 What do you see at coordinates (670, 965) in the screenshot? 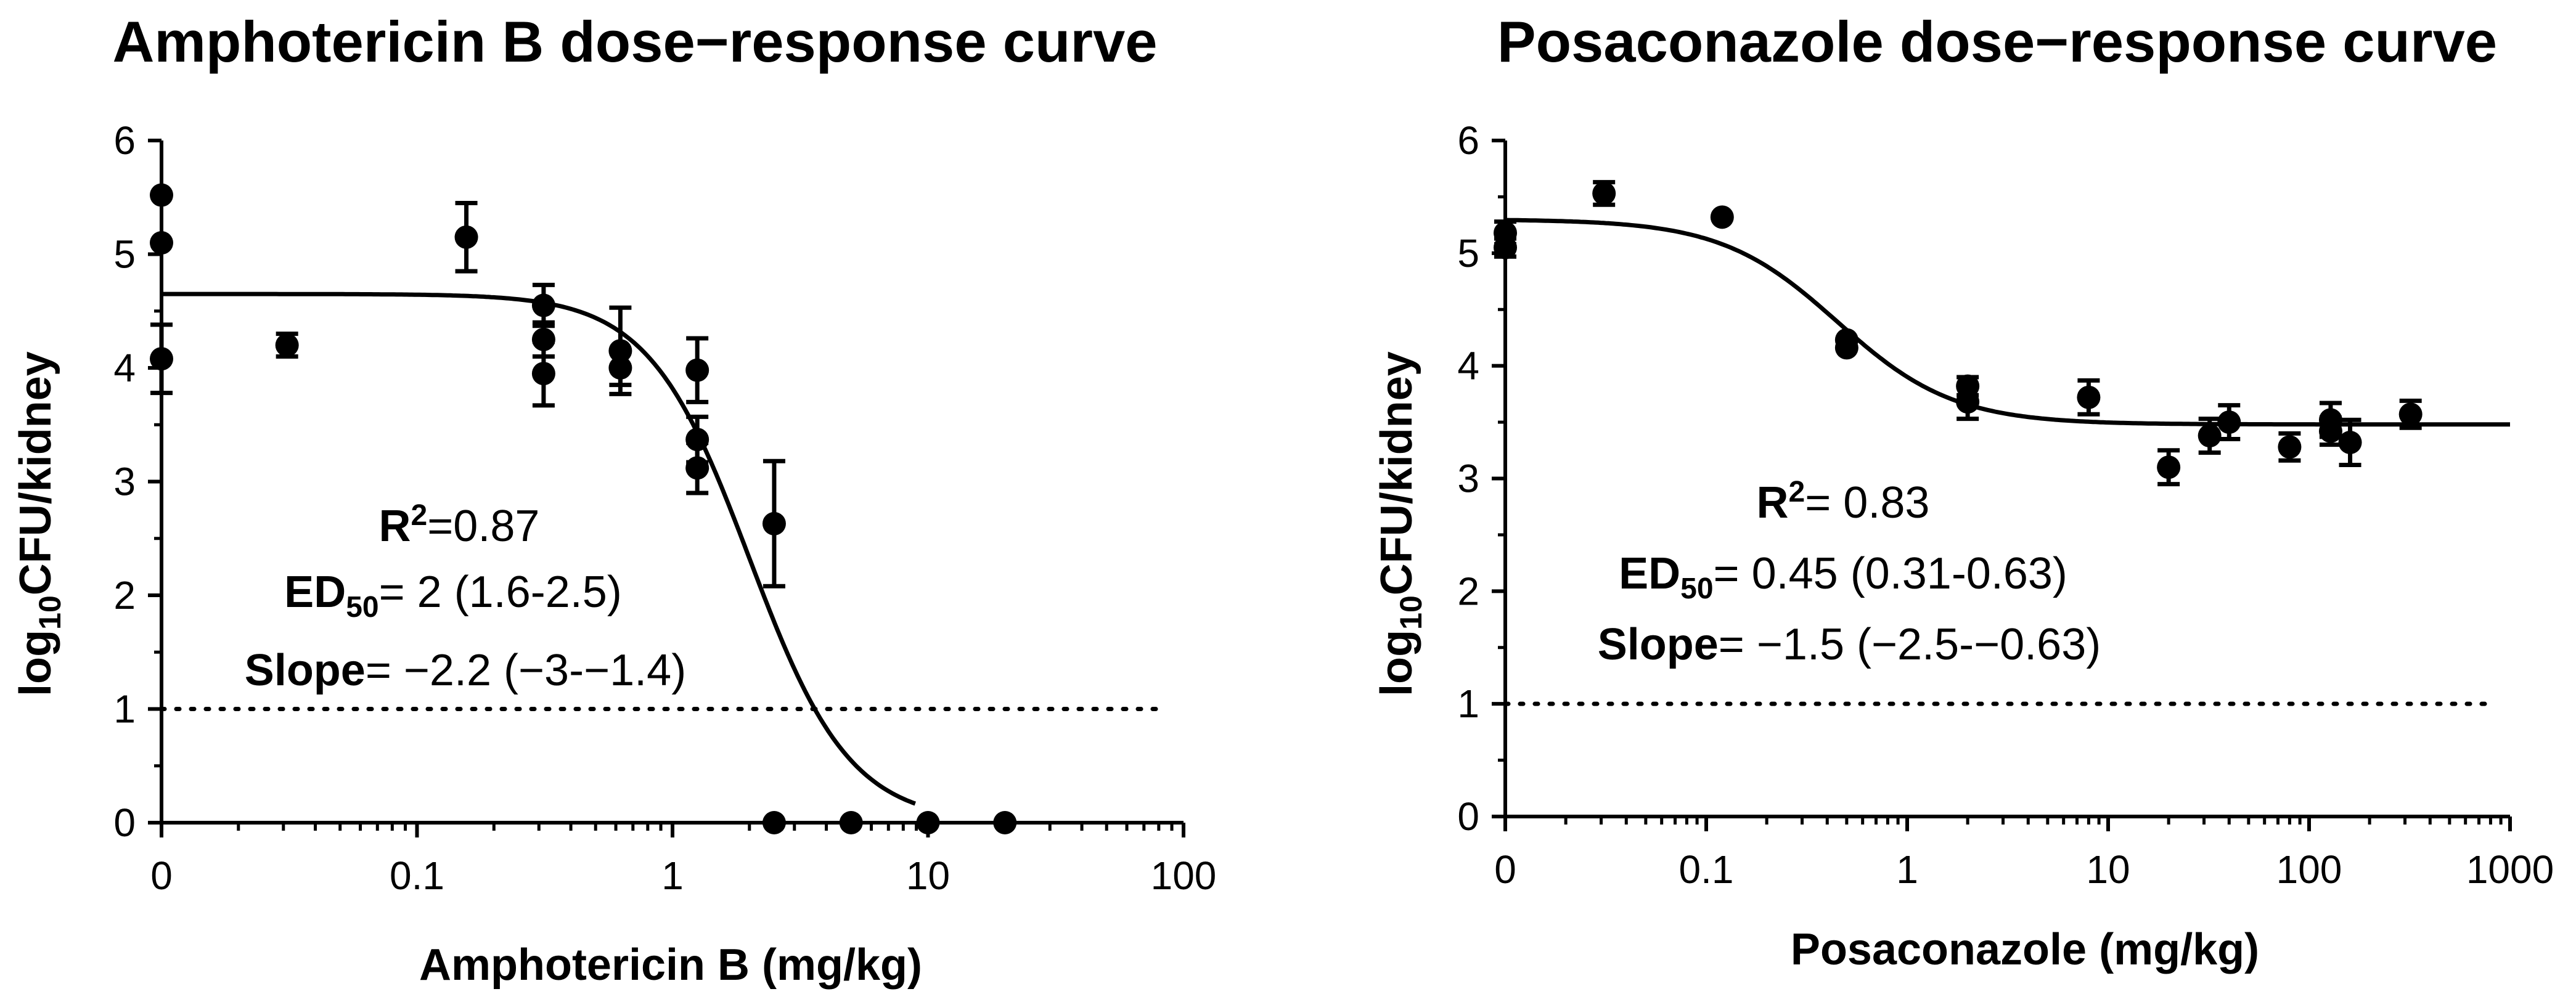
I see `x-axis-label: Amphotericin B (mg/kg)` at bounding box center [670, 965].